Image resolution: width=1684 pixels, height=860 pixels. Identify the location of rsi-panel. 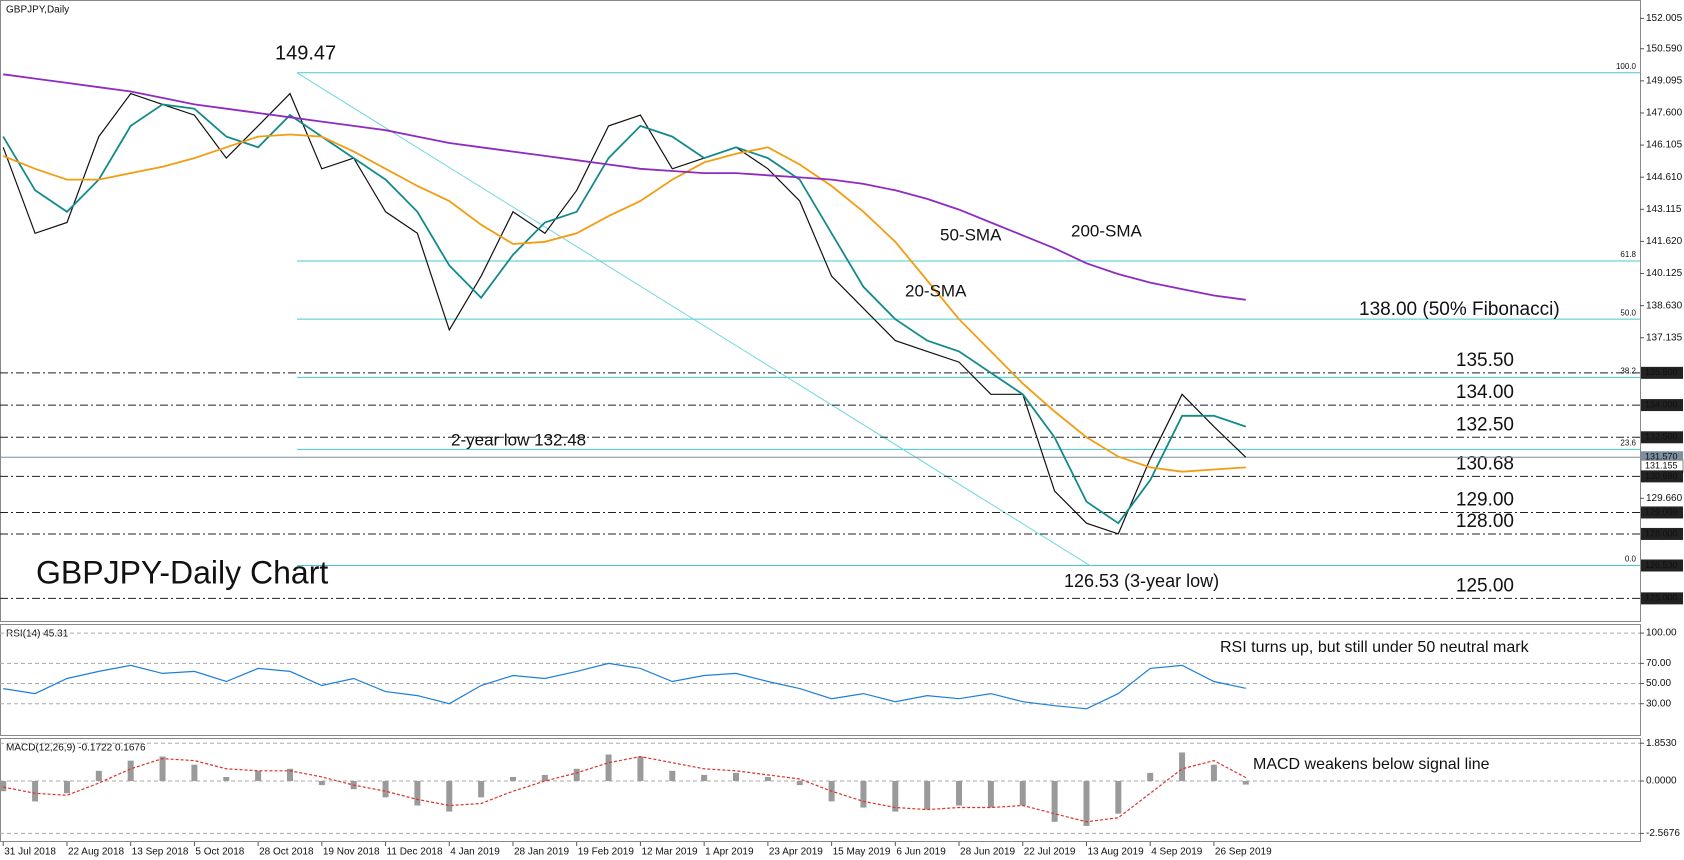
(820, 680).